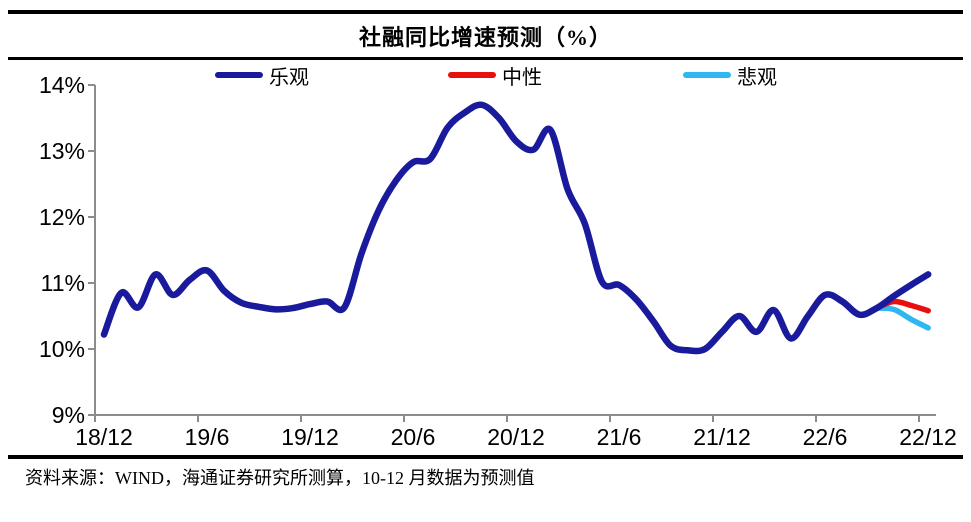 The width and height of the screenshot is (971, 522). What do you see at coordinates (207, 437) in the screenshot?
I see `x-tick-label: 19/6` at bounding box center [207, 437].